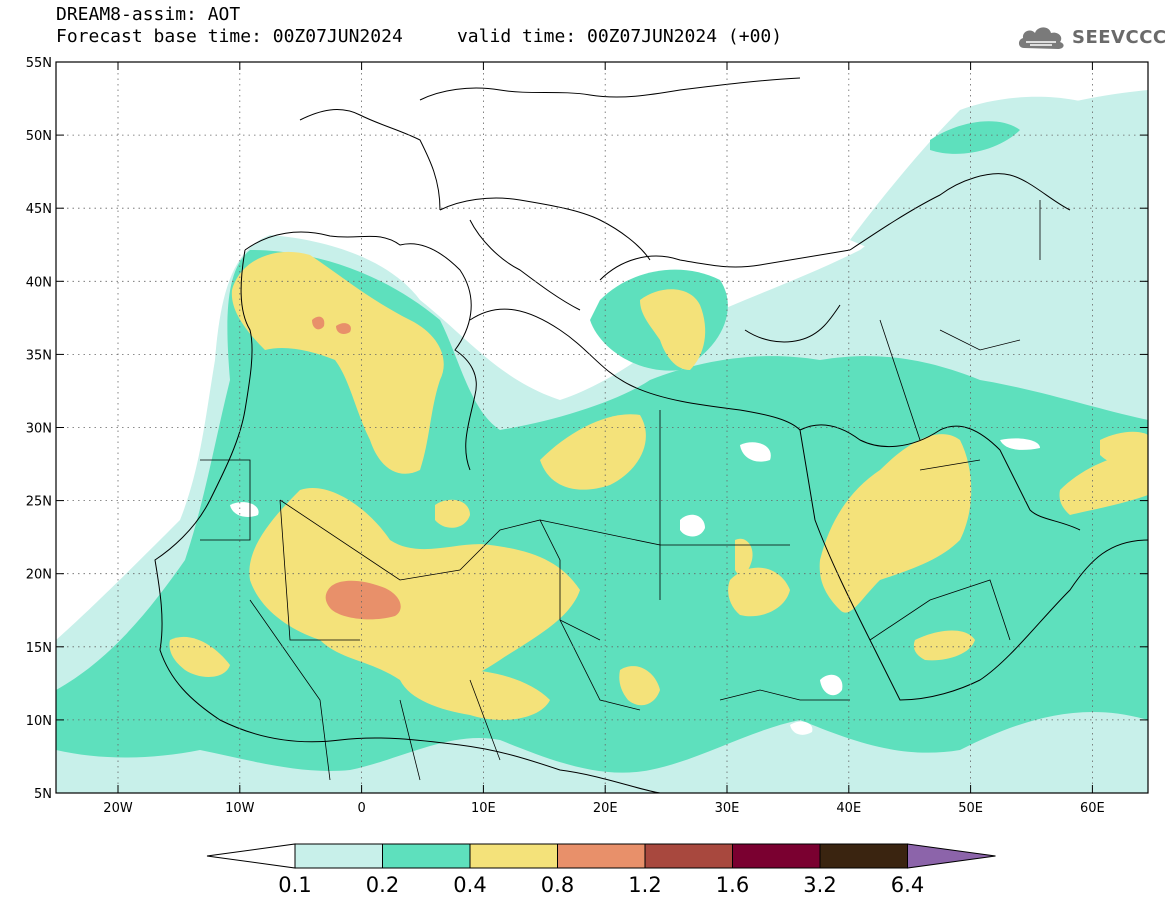 This screenshot has height=905, width=1165. I want to click on colorbar-label: 0.8, so click(557, 885).